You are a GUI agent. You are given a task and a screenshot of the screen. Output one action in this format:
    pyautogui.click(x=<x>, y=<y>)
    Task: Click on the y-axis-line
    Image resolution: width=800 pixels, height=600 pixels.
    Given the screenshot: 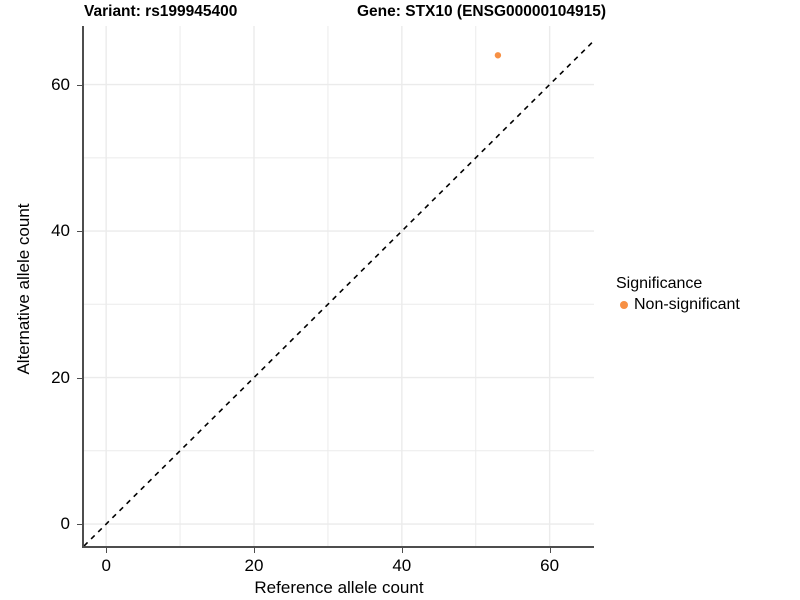 What is the action you would take?
    pyautogui.click(x=83, y=286)
    